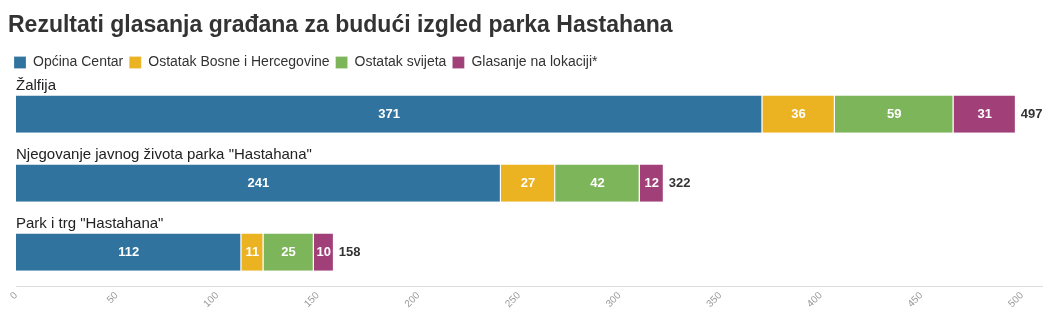 The width and height of the screenshot is (1056, 321). Describe the element at coordinates (1015, 299) in the screenshot. I see `x-tick-label: 500` at that location.